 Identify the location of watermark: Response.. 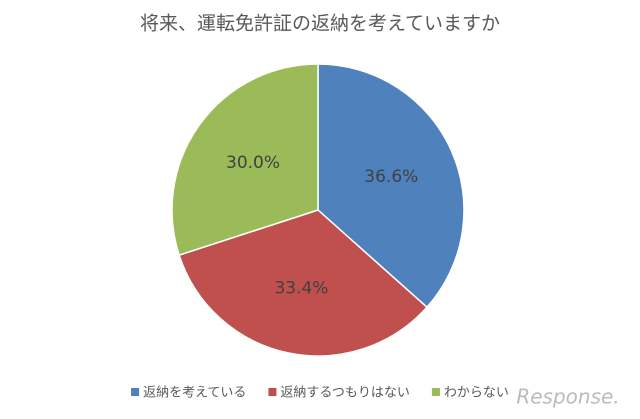
(567, 397).